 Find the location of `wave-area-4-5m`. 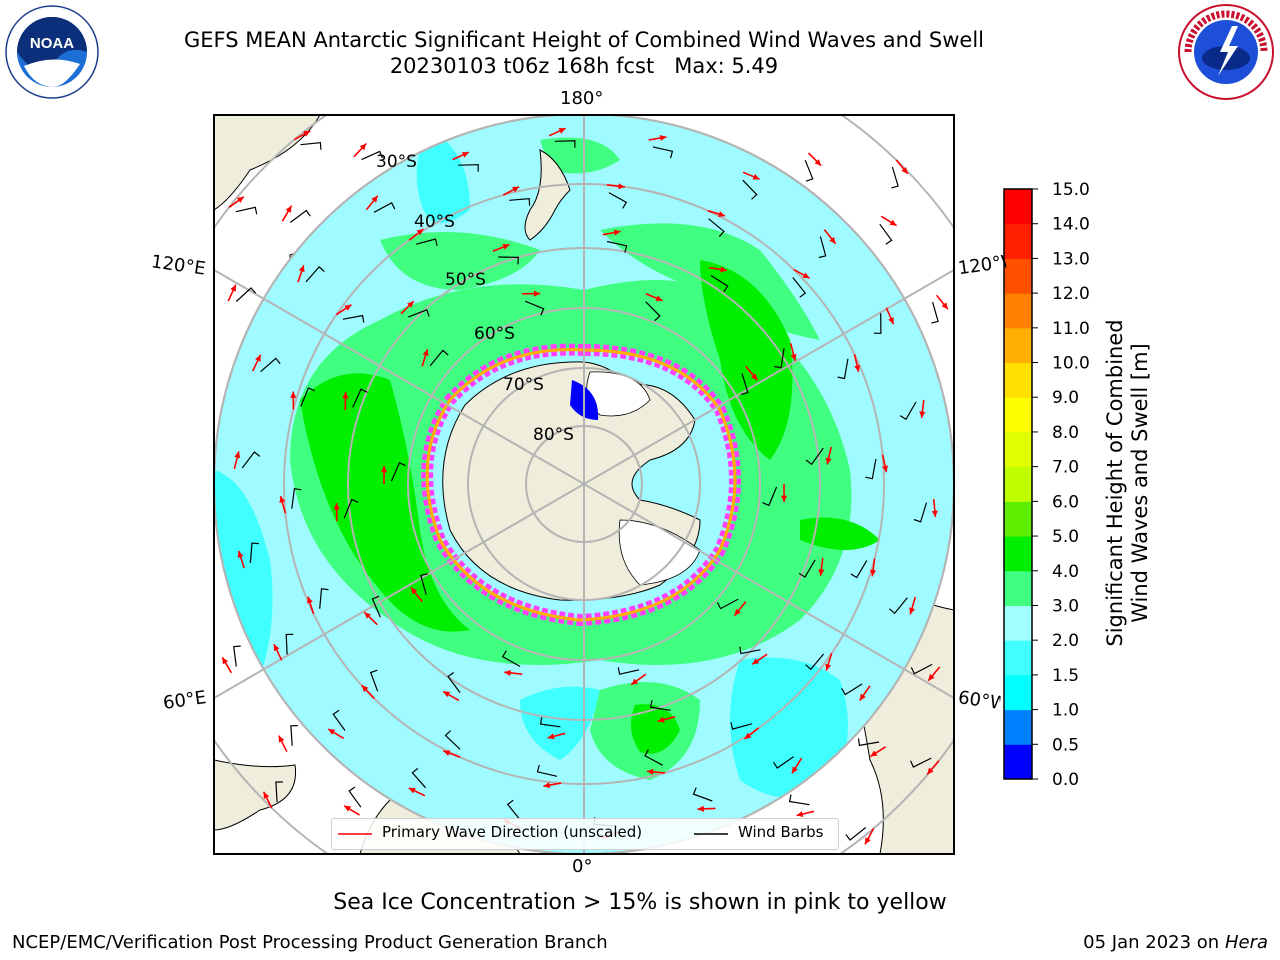

wave-area-4-5m is located at coordinates (385, 502).